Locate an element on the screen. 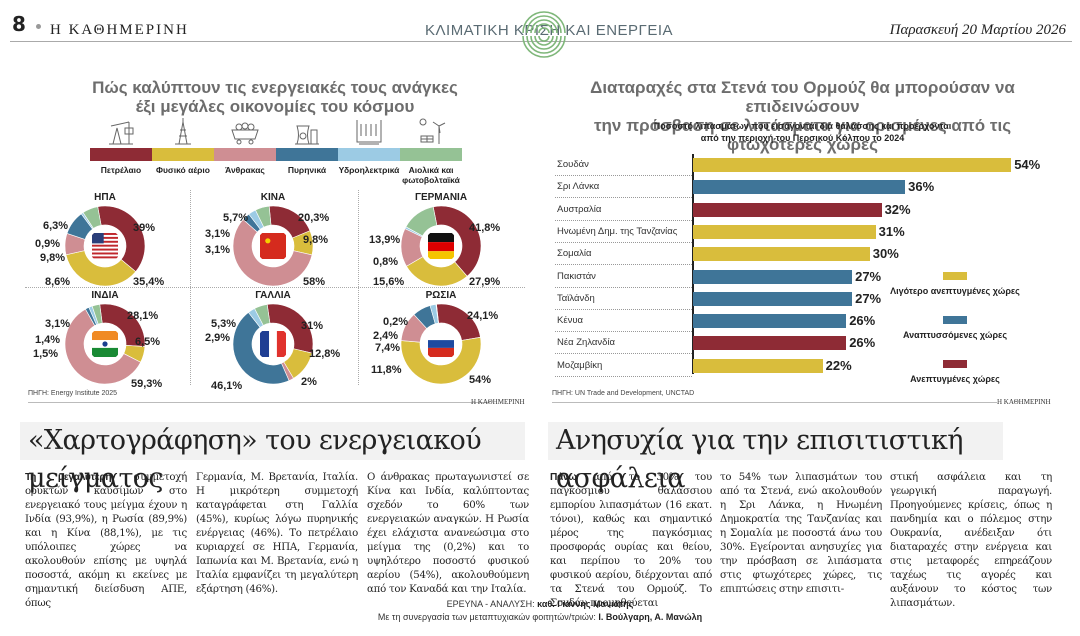 The width and height of the screenshot is (1080, 636). oil-pump-icon is located at coordinates (121, 133).